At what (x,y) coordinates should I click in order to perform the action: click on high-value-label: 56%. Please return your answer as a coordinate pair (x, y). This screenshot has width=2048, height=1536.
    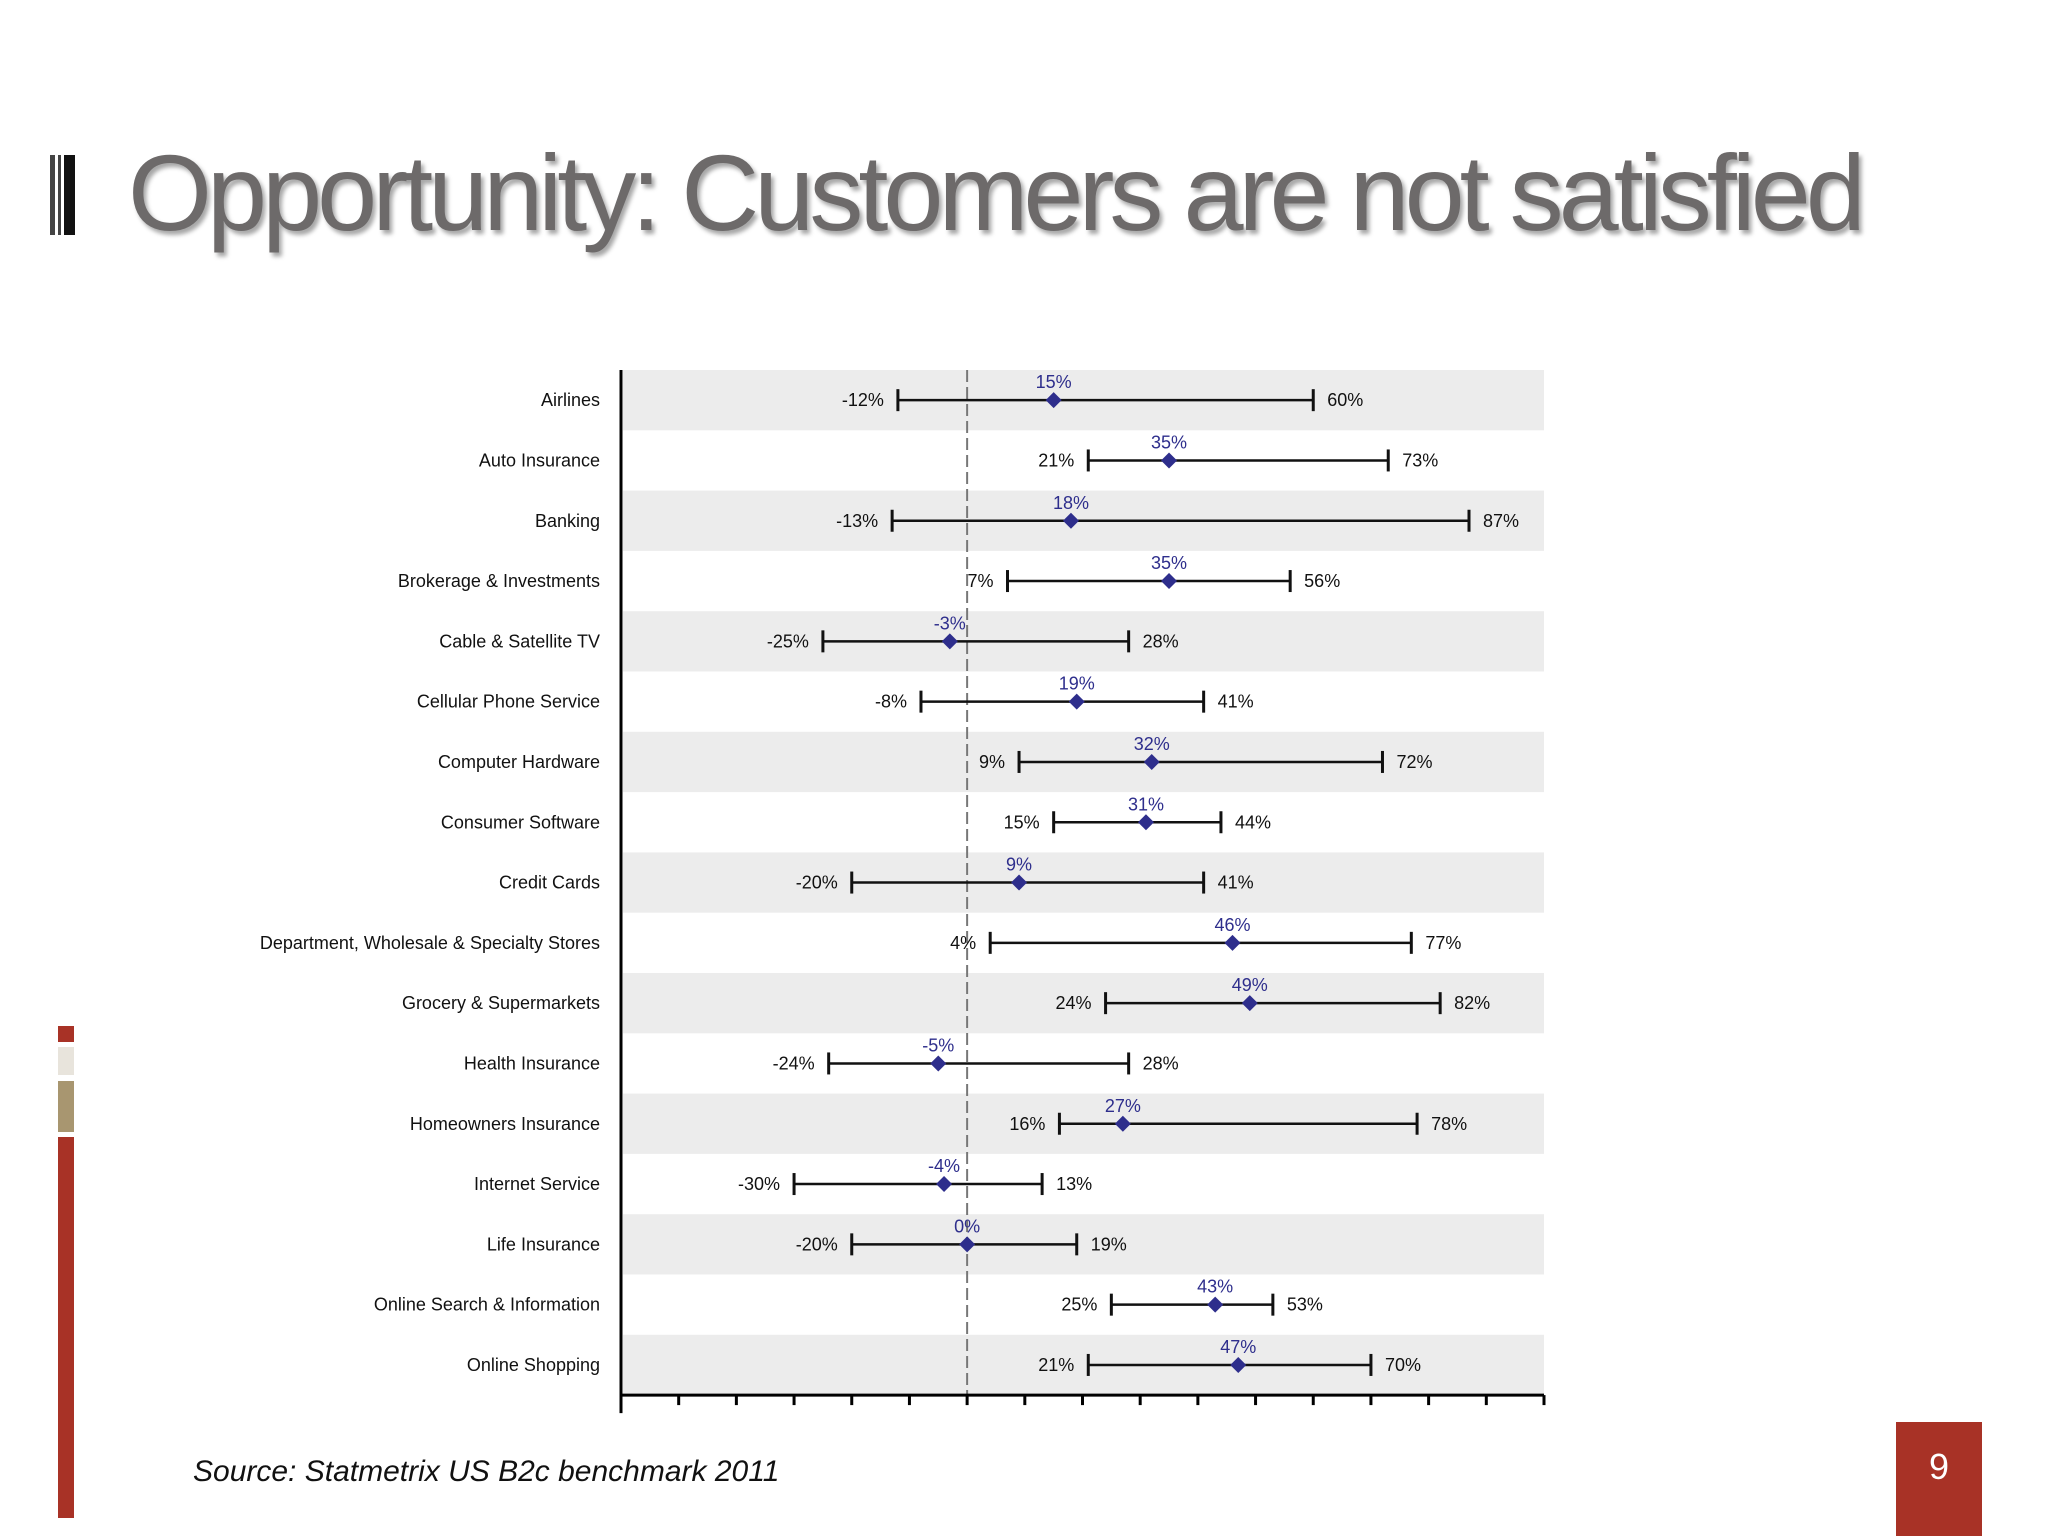
    Looking at the image, I should click on (1322, 581).